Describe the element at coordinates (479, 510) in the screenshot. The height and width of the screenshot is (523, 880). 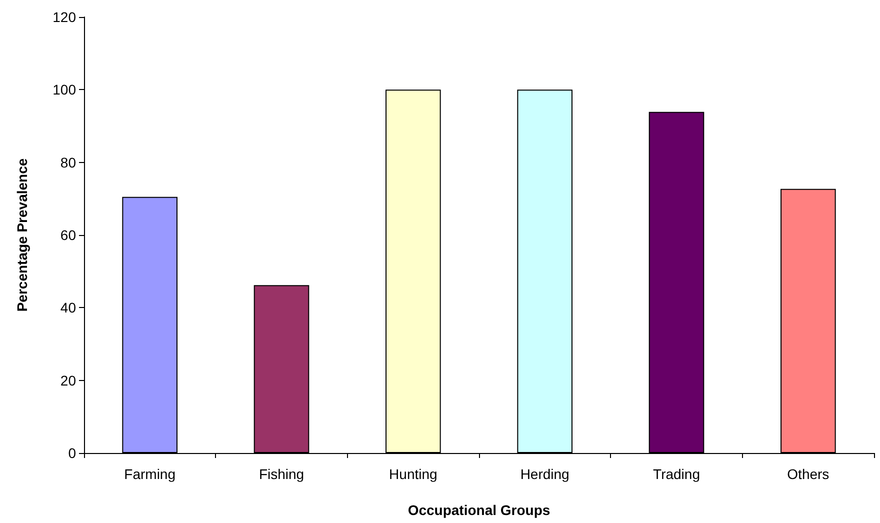
I see `x-axis-title: Occupational Groups` at that location.